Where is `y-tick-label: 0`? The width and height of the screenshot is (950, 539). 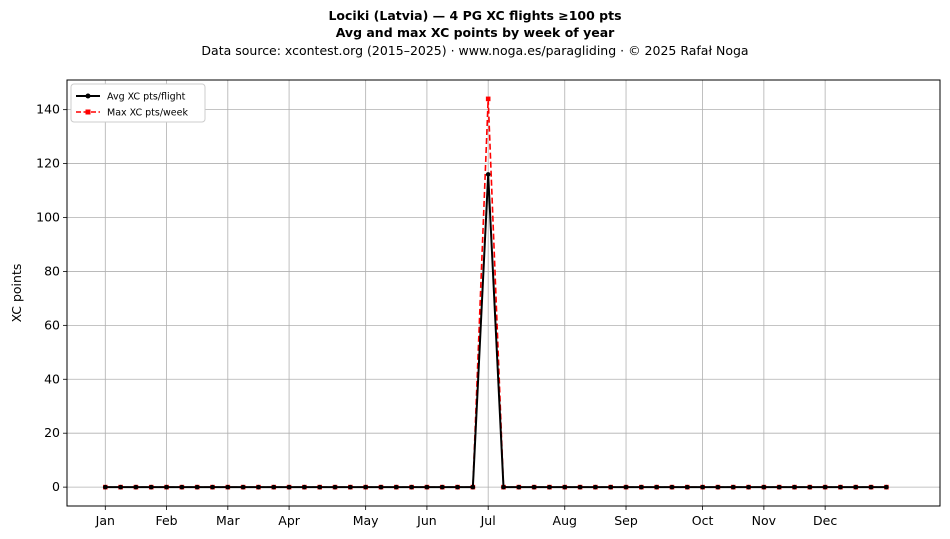
y-tick-label: 0 is located at coordinates (56, 486).